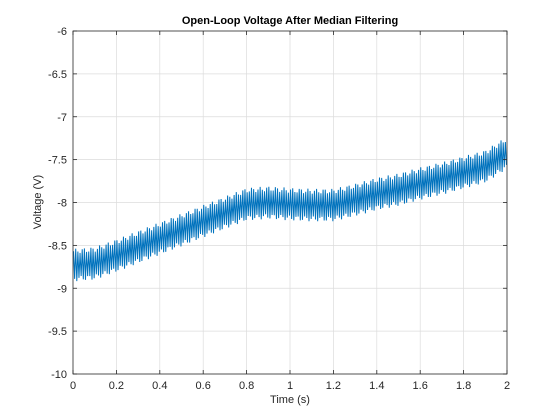 The width and height of the screenshot is (560, 420). I want to click on x-tick-label: 1.8, so click(463, 386).